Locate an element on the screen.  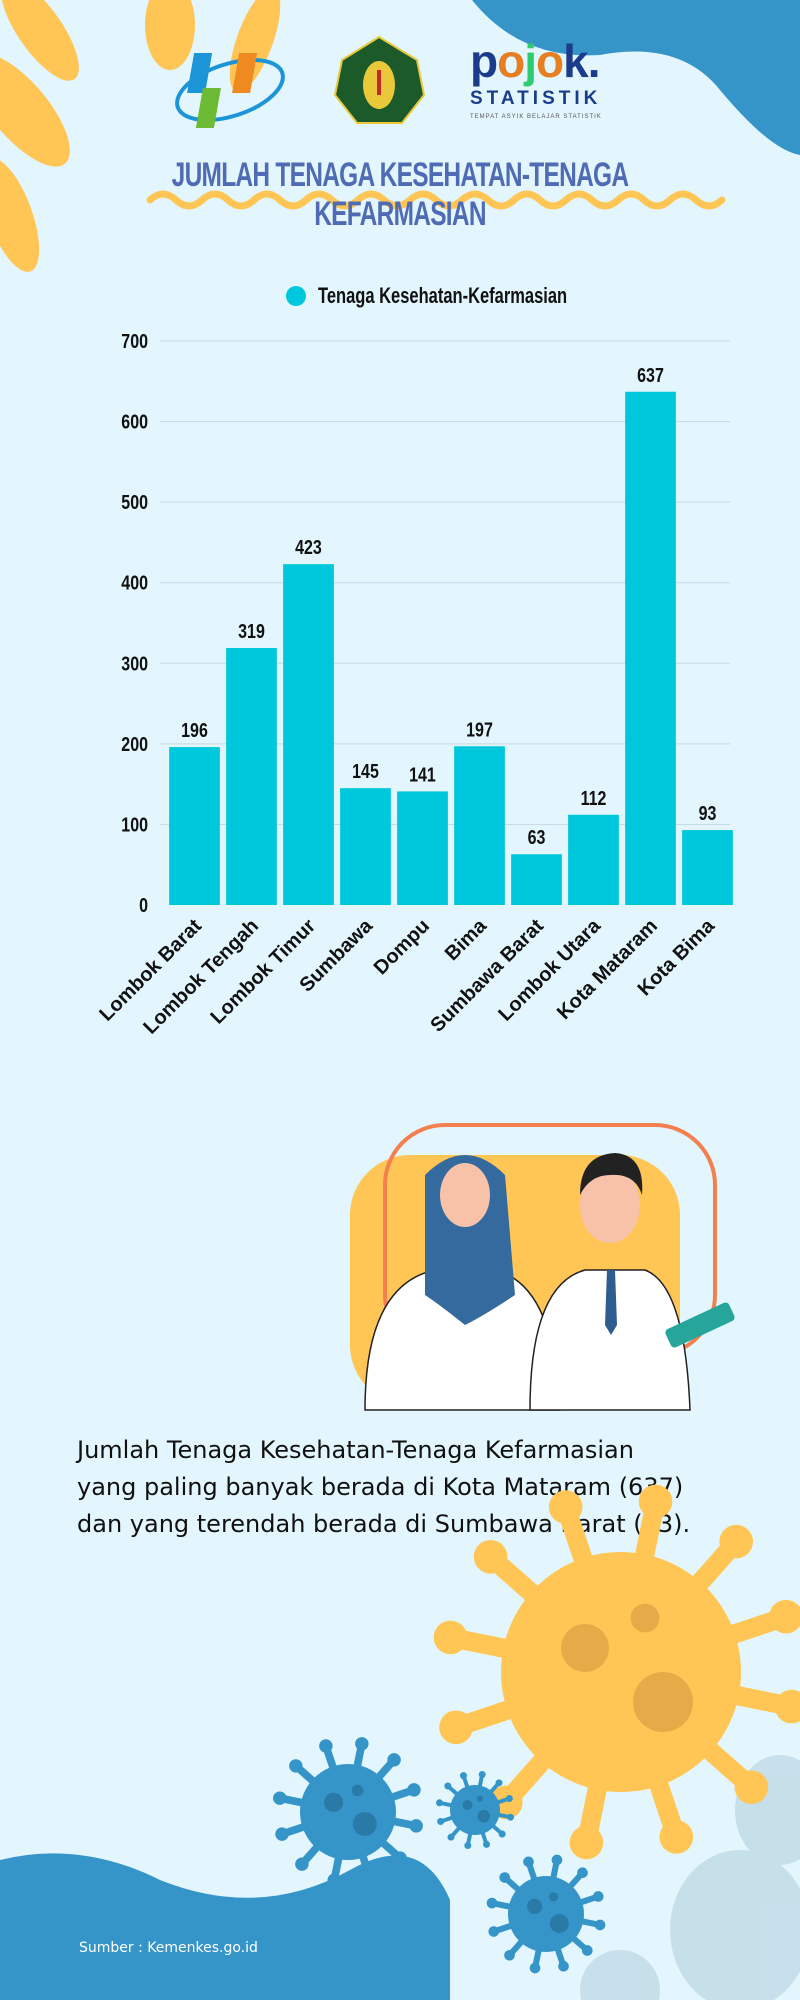
y-tick-label: 700 is located at coordinates (134, 341).